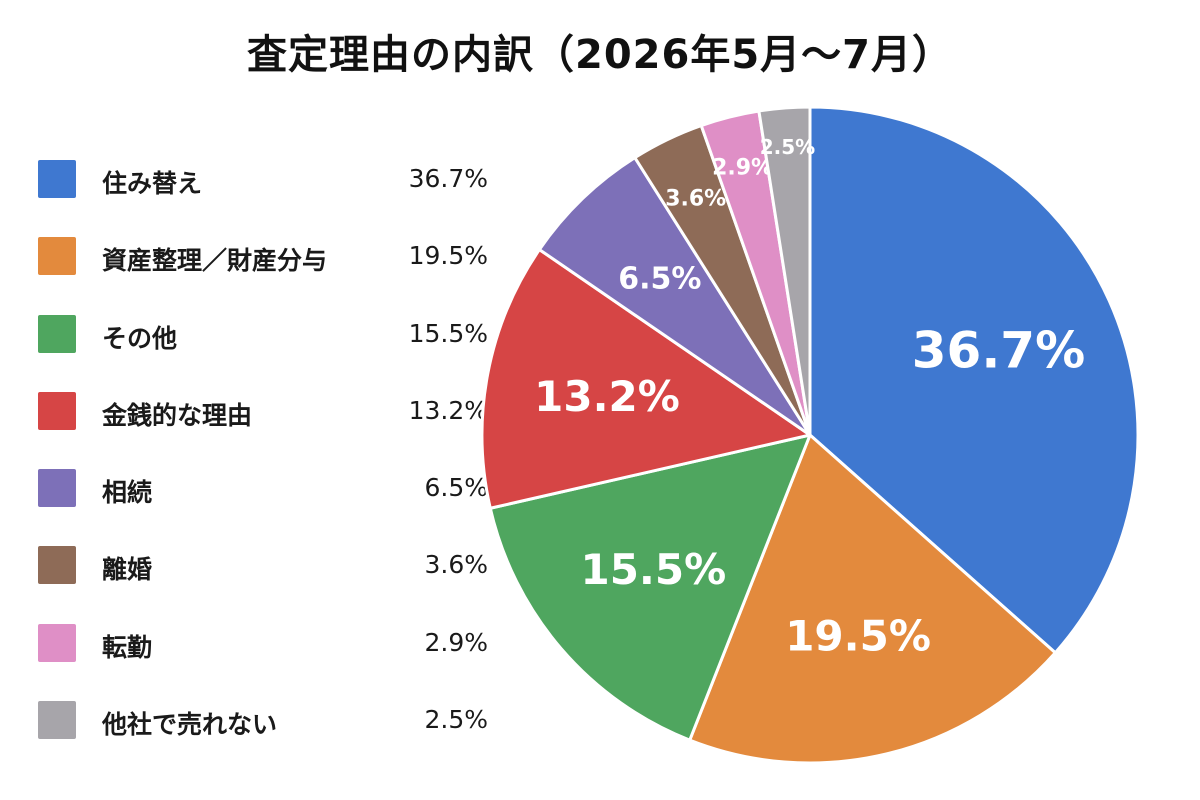 The height and width of the screenshot is (800, 1200). Describe the element at coordinates (448, 256) in the screenshot. I see `legend-value: 19.5%` at that location.